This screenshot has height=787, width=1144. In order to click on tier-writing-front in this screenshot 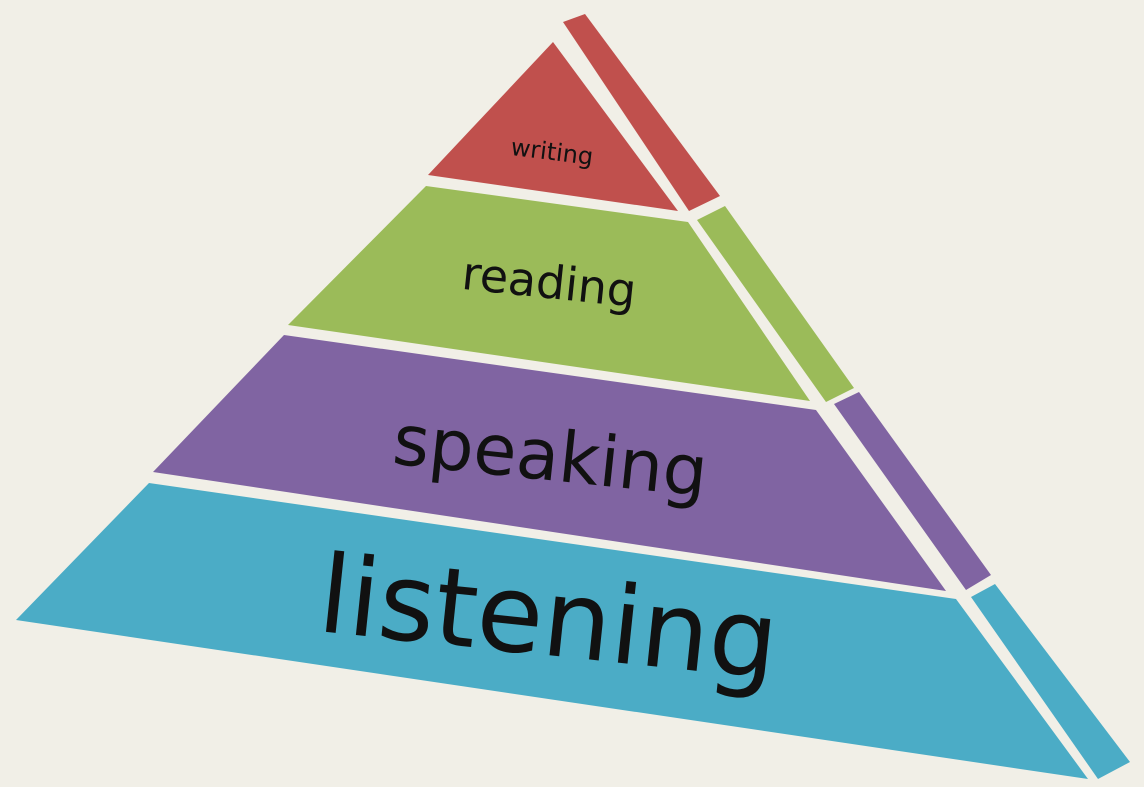, I will do `click(553, 126)`.